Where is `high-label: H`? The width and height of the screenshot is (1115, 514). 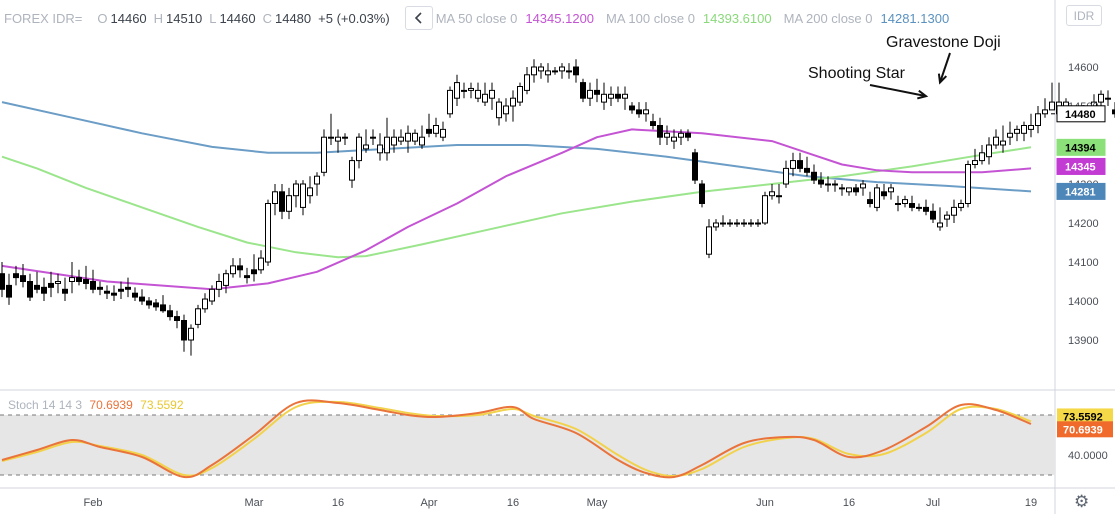 high-label: H is located at coordinates (158, 18).